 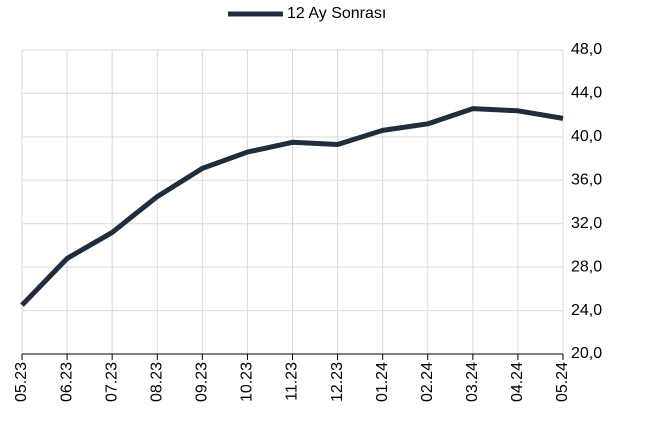 I want to click on x-tick-label: 11.23, so click(x=292, y=381).